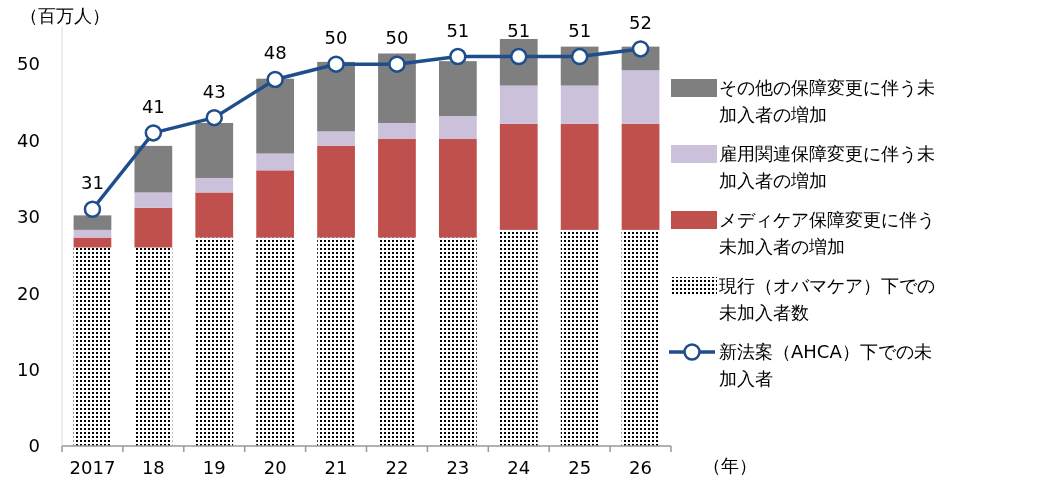  I want to click on x-axis-title: （年）, so click(730, 465).